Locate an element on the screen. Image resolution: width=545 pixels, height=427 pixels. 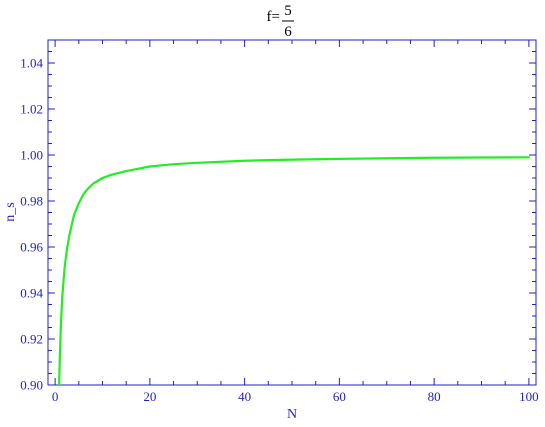
y-tick-label: 0.98 is located at coordinates (31, 201).